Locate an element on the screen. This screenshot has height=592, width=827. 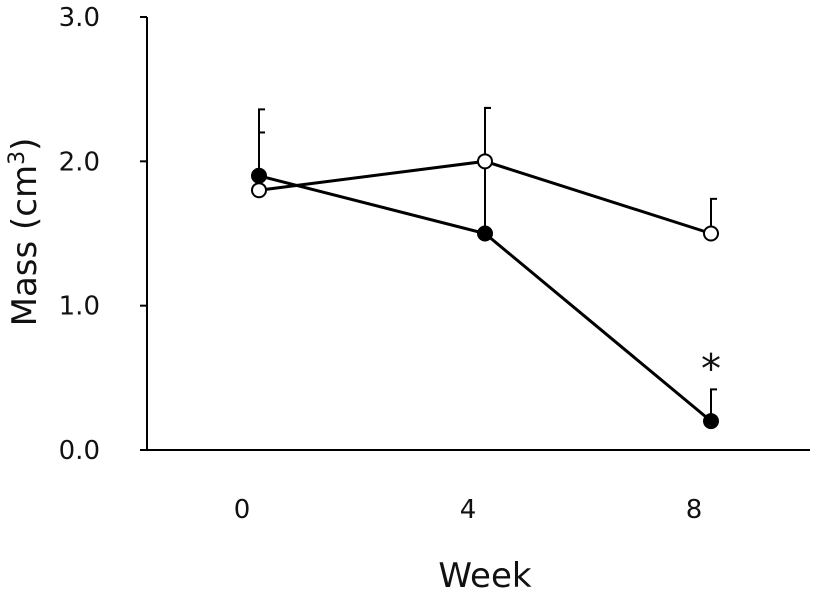
x-tick-label: 4 is located at coordinates (468, 510).